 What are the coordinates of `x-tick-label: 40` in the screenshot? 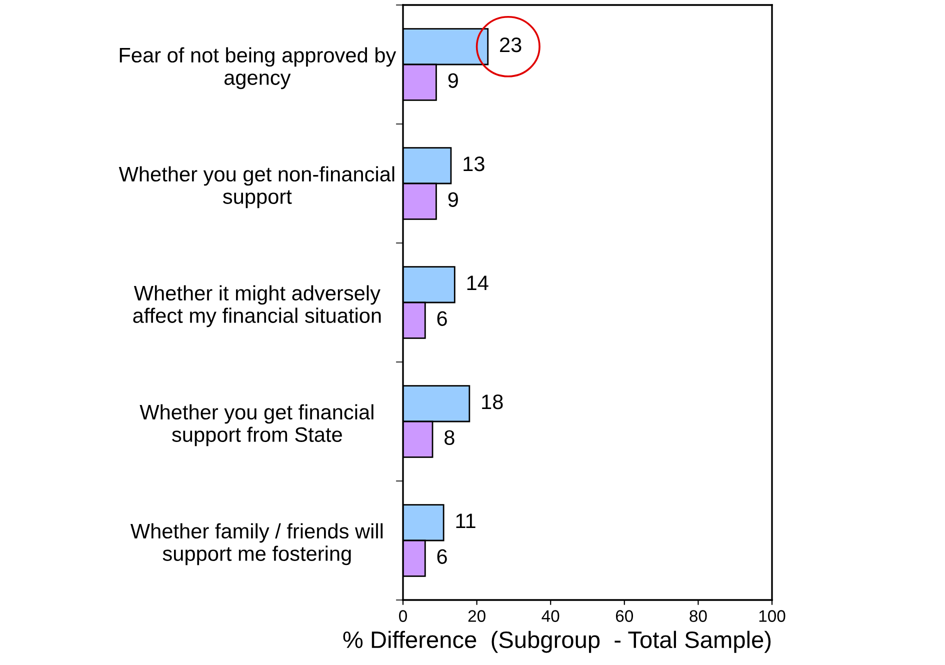 It's located at (551, 616).